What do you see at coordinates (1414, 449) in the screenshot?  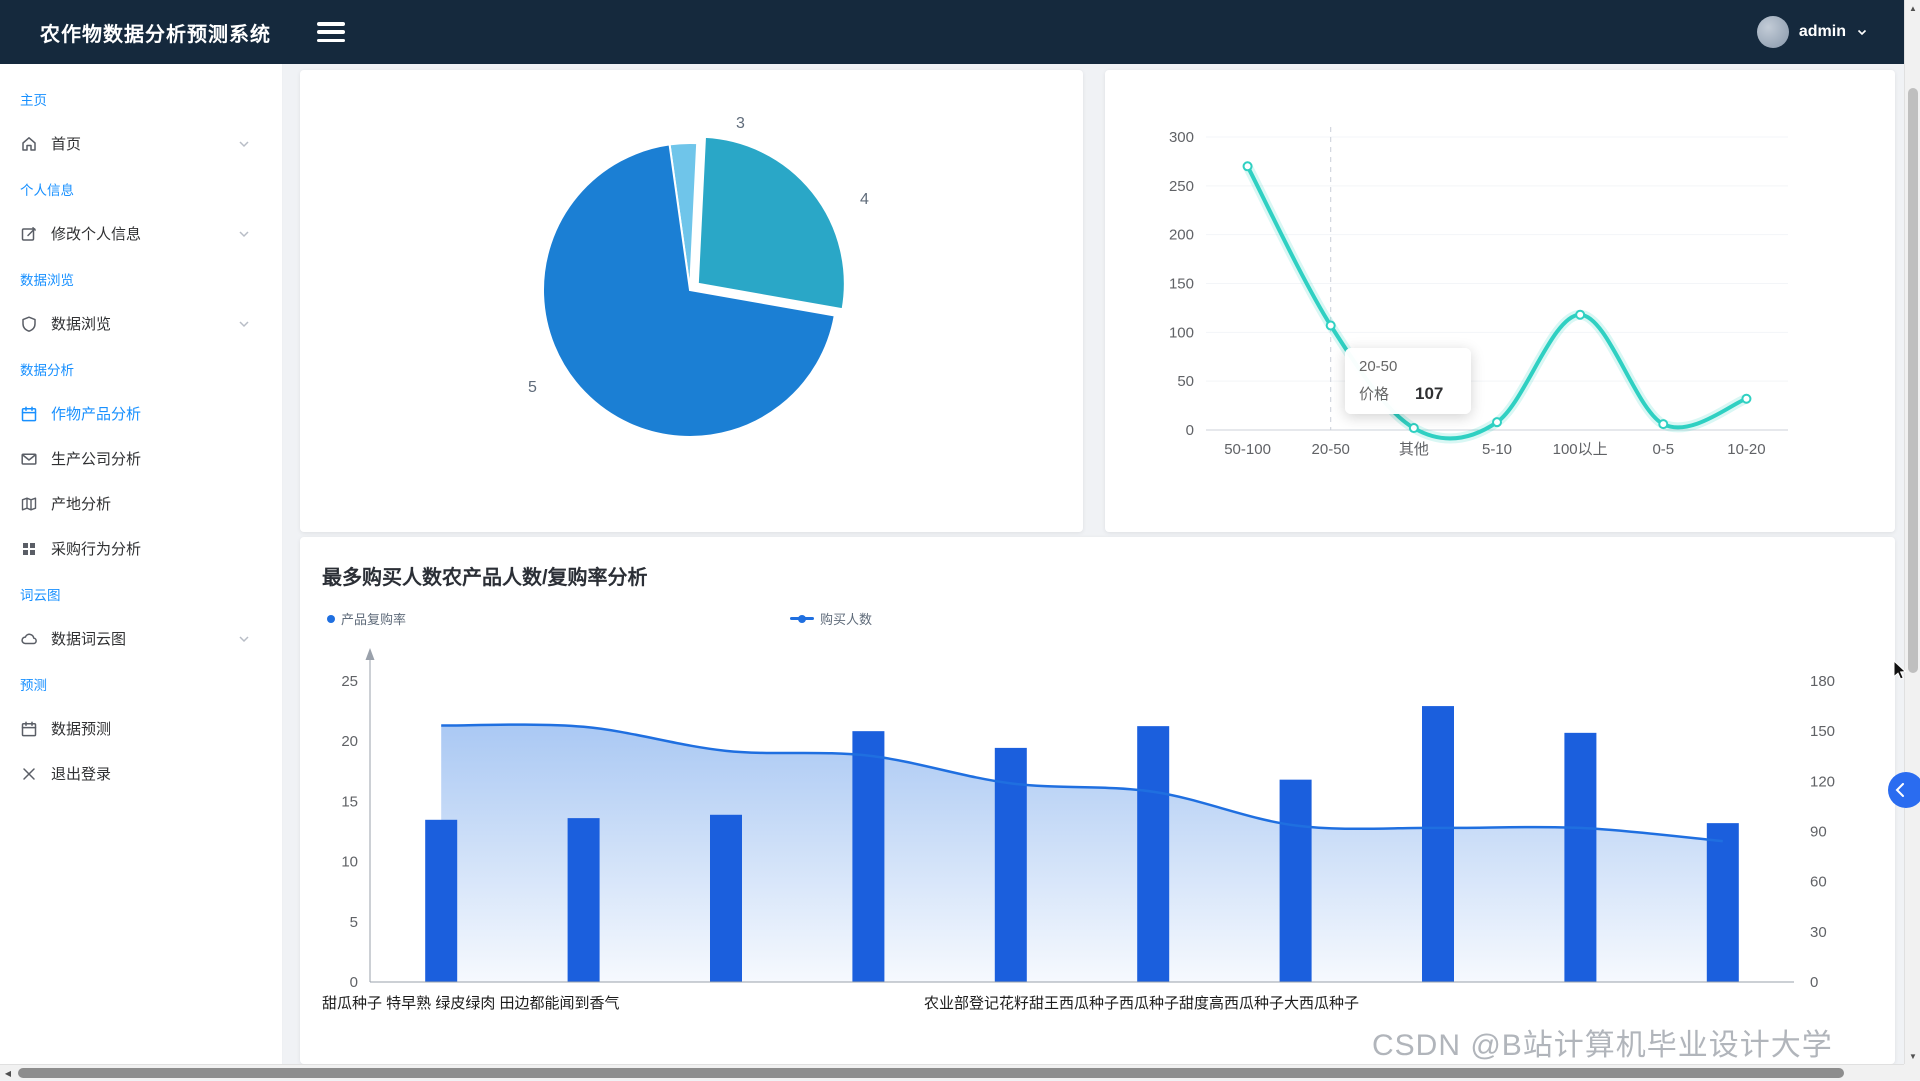 I see `svg-text: 其他` at bounding box center [1414, 449].